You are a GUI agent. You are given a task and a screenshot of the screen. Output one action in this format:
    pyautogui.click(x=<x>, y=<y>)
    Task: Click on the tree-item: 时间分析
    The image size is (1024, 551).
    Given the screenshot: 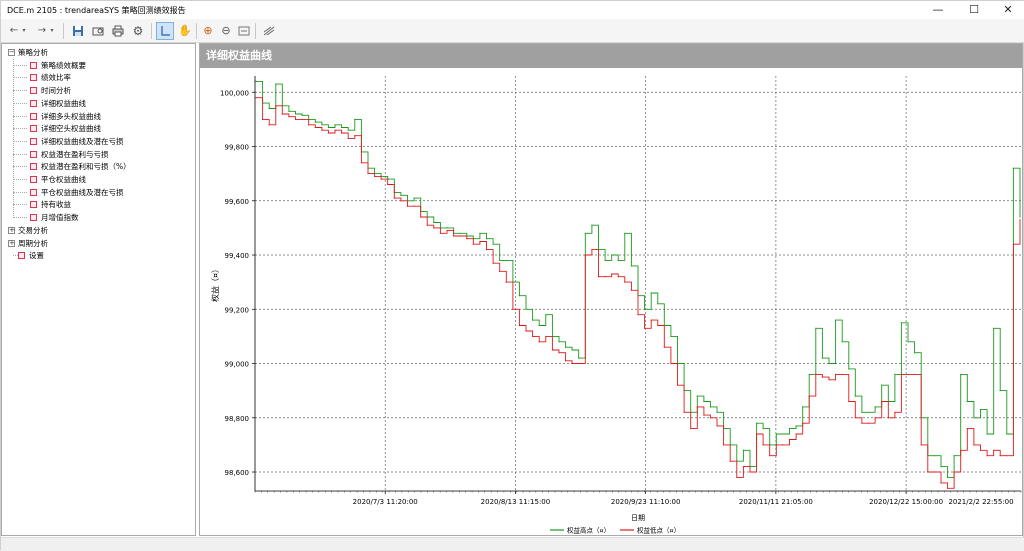 What is the action you would take?
    pyautogui.click(x=56, y=91)
    